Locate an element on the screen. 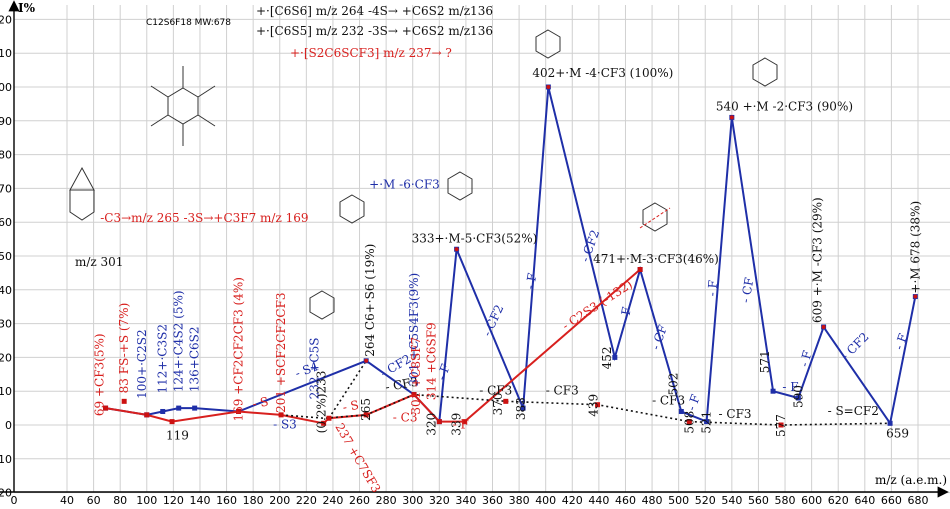  data-label: 370 is located at coordinates (498, 403).